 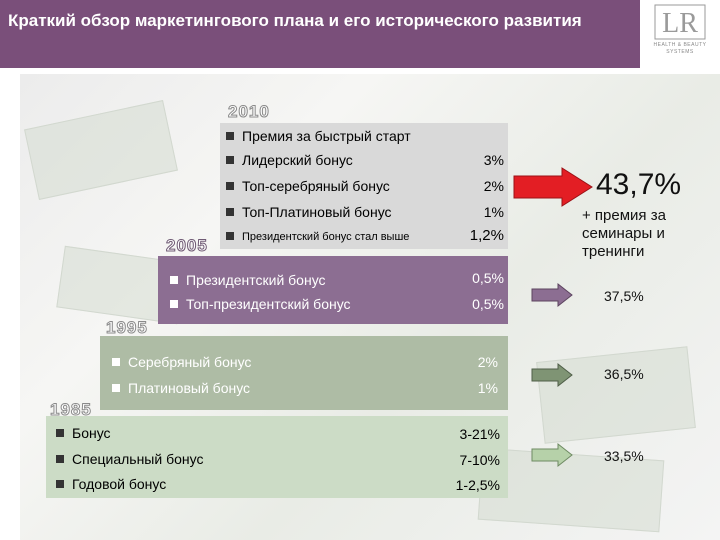 What do you see at coordinates (624, 233) in the screenshot?
I see `seminar-bonus-note: + премия за семинары и тренинги` at bounding box center [624, 233].